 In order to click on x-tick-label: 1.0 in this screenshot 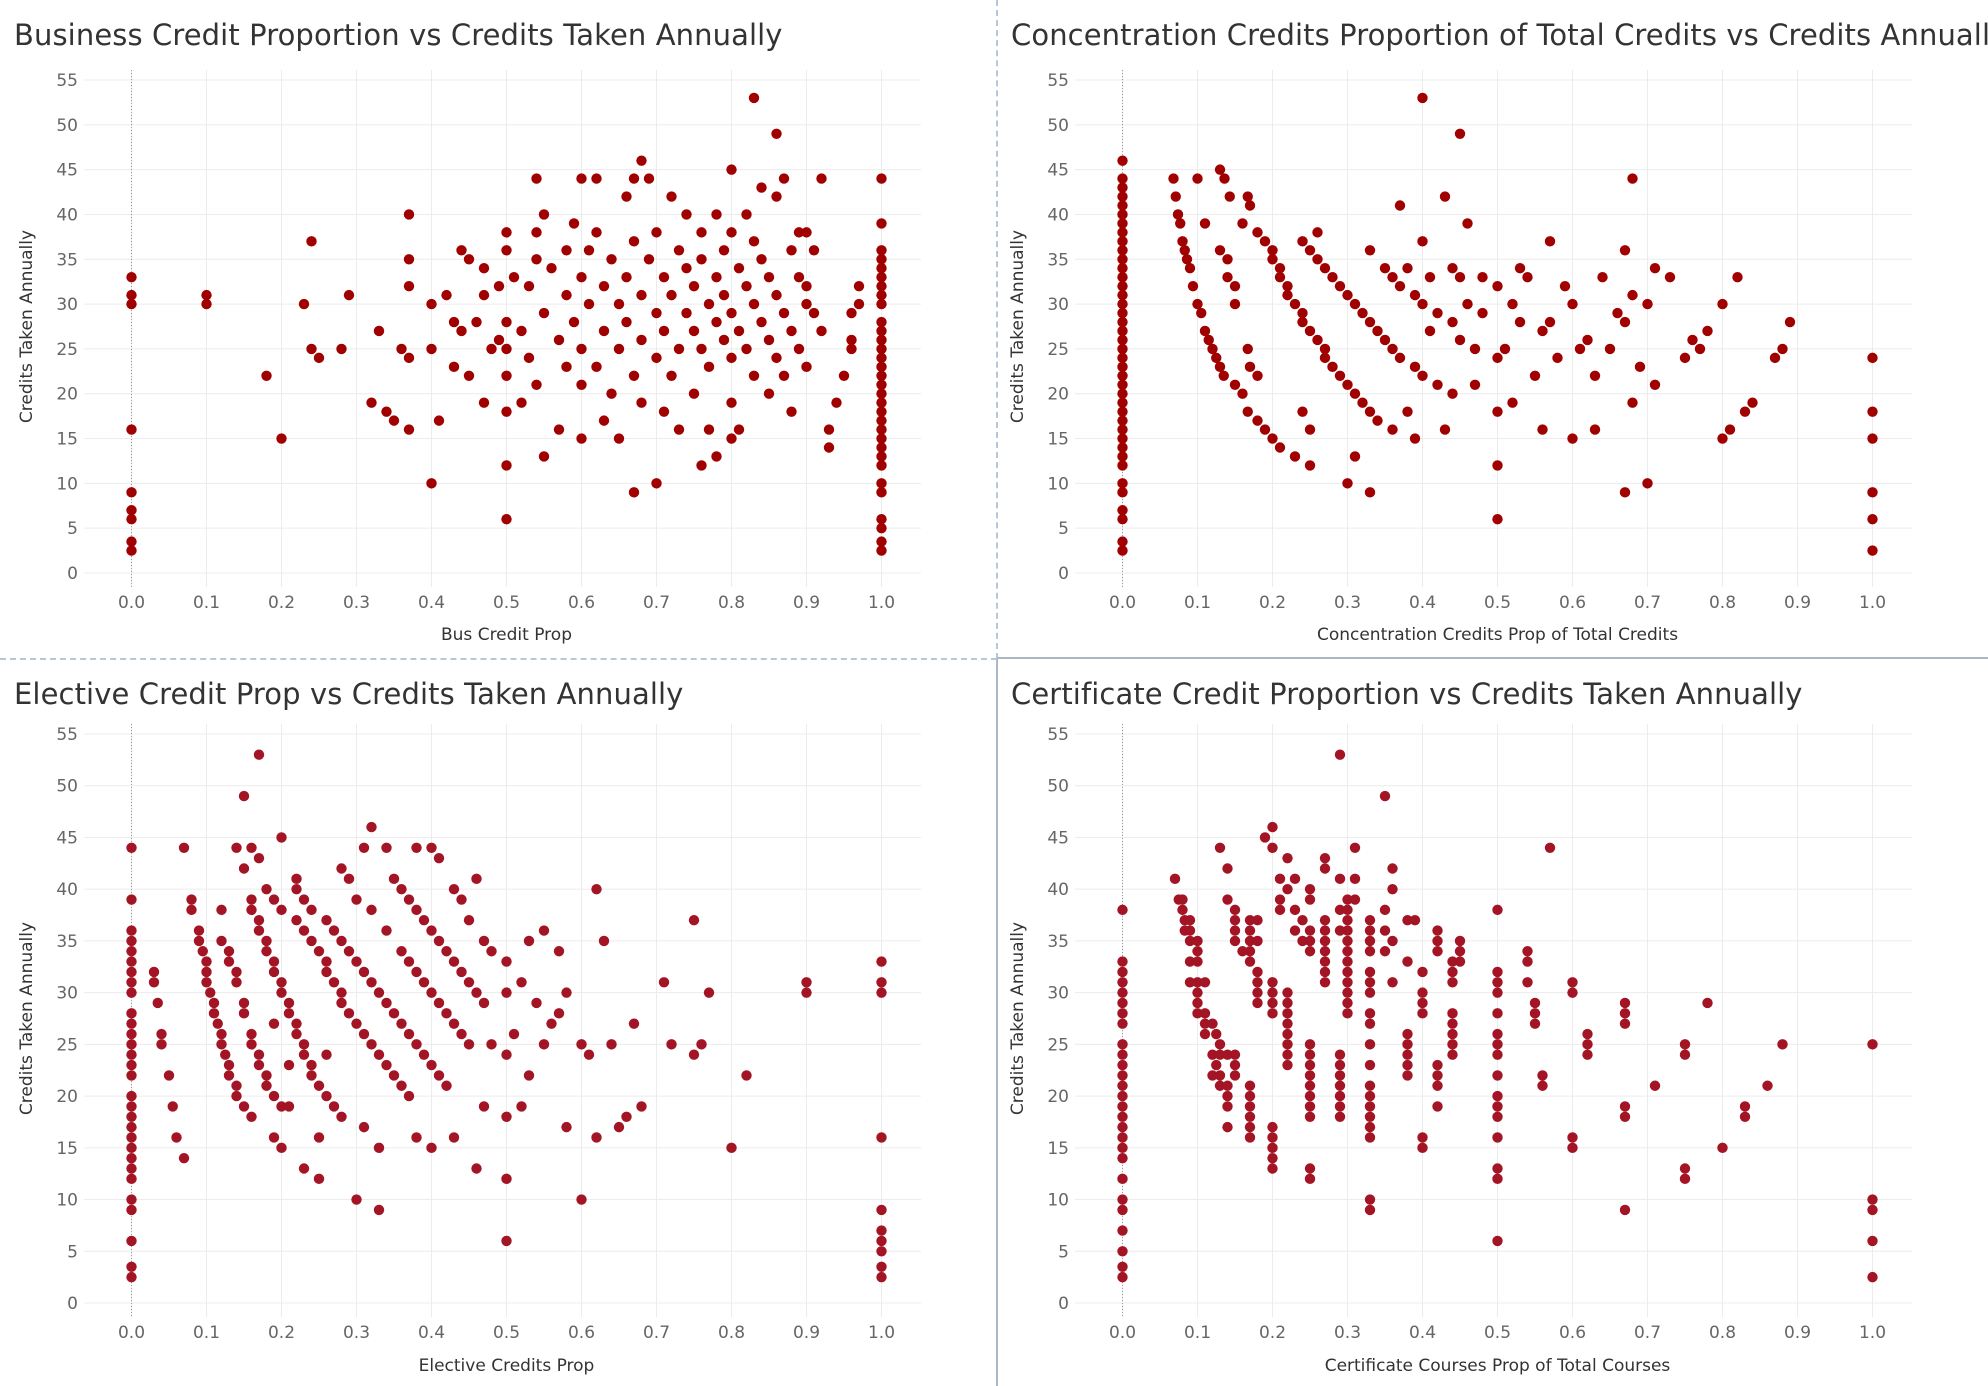, I will do `click(1872, 603)`.